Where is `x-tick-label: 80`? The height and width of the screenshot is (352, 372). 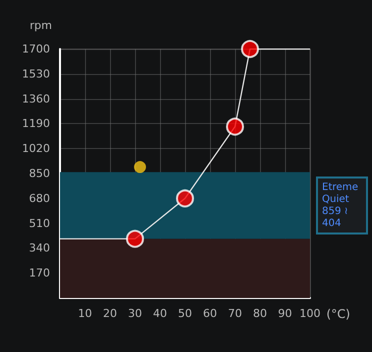 x-tick-label: 80 is located at coordinates (260, 313).